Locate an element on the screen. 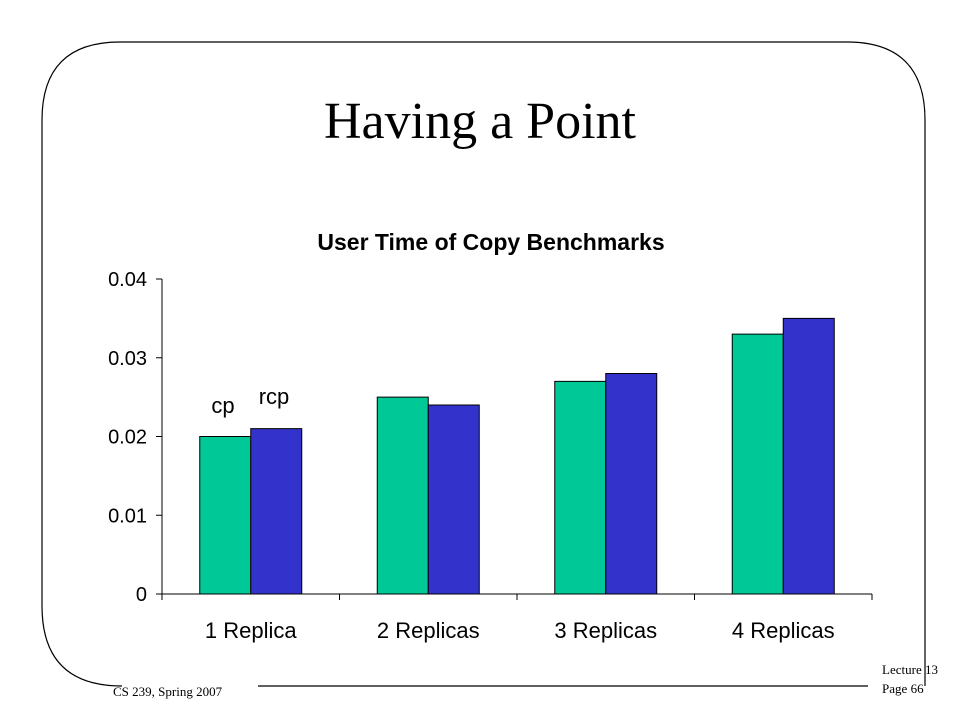 This screenshot has width=960, height=720. x-tick-label: 3 Replicas is located at coordinates (605, 630).